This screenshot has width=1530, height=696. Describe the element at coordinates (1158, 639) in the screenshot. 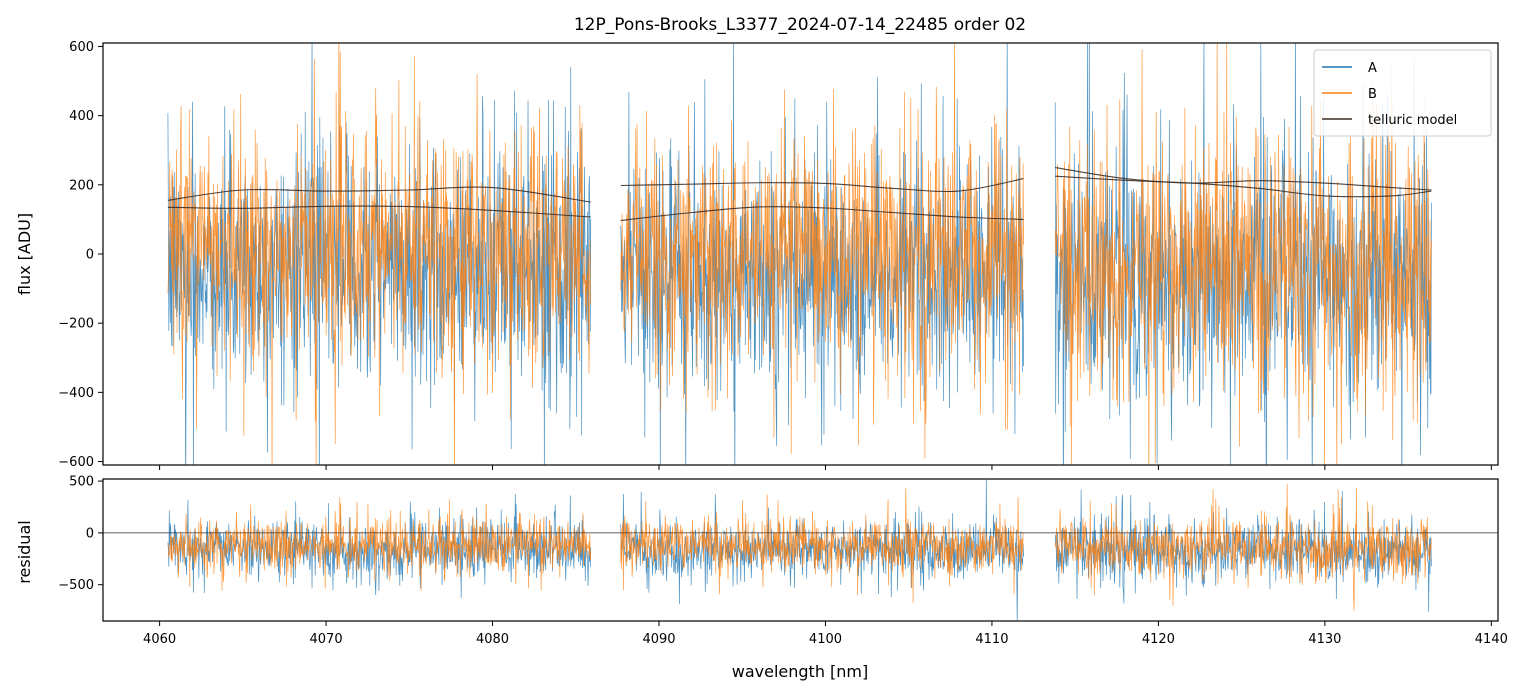

I see `x-tick-label-4120: 4120` at that location.